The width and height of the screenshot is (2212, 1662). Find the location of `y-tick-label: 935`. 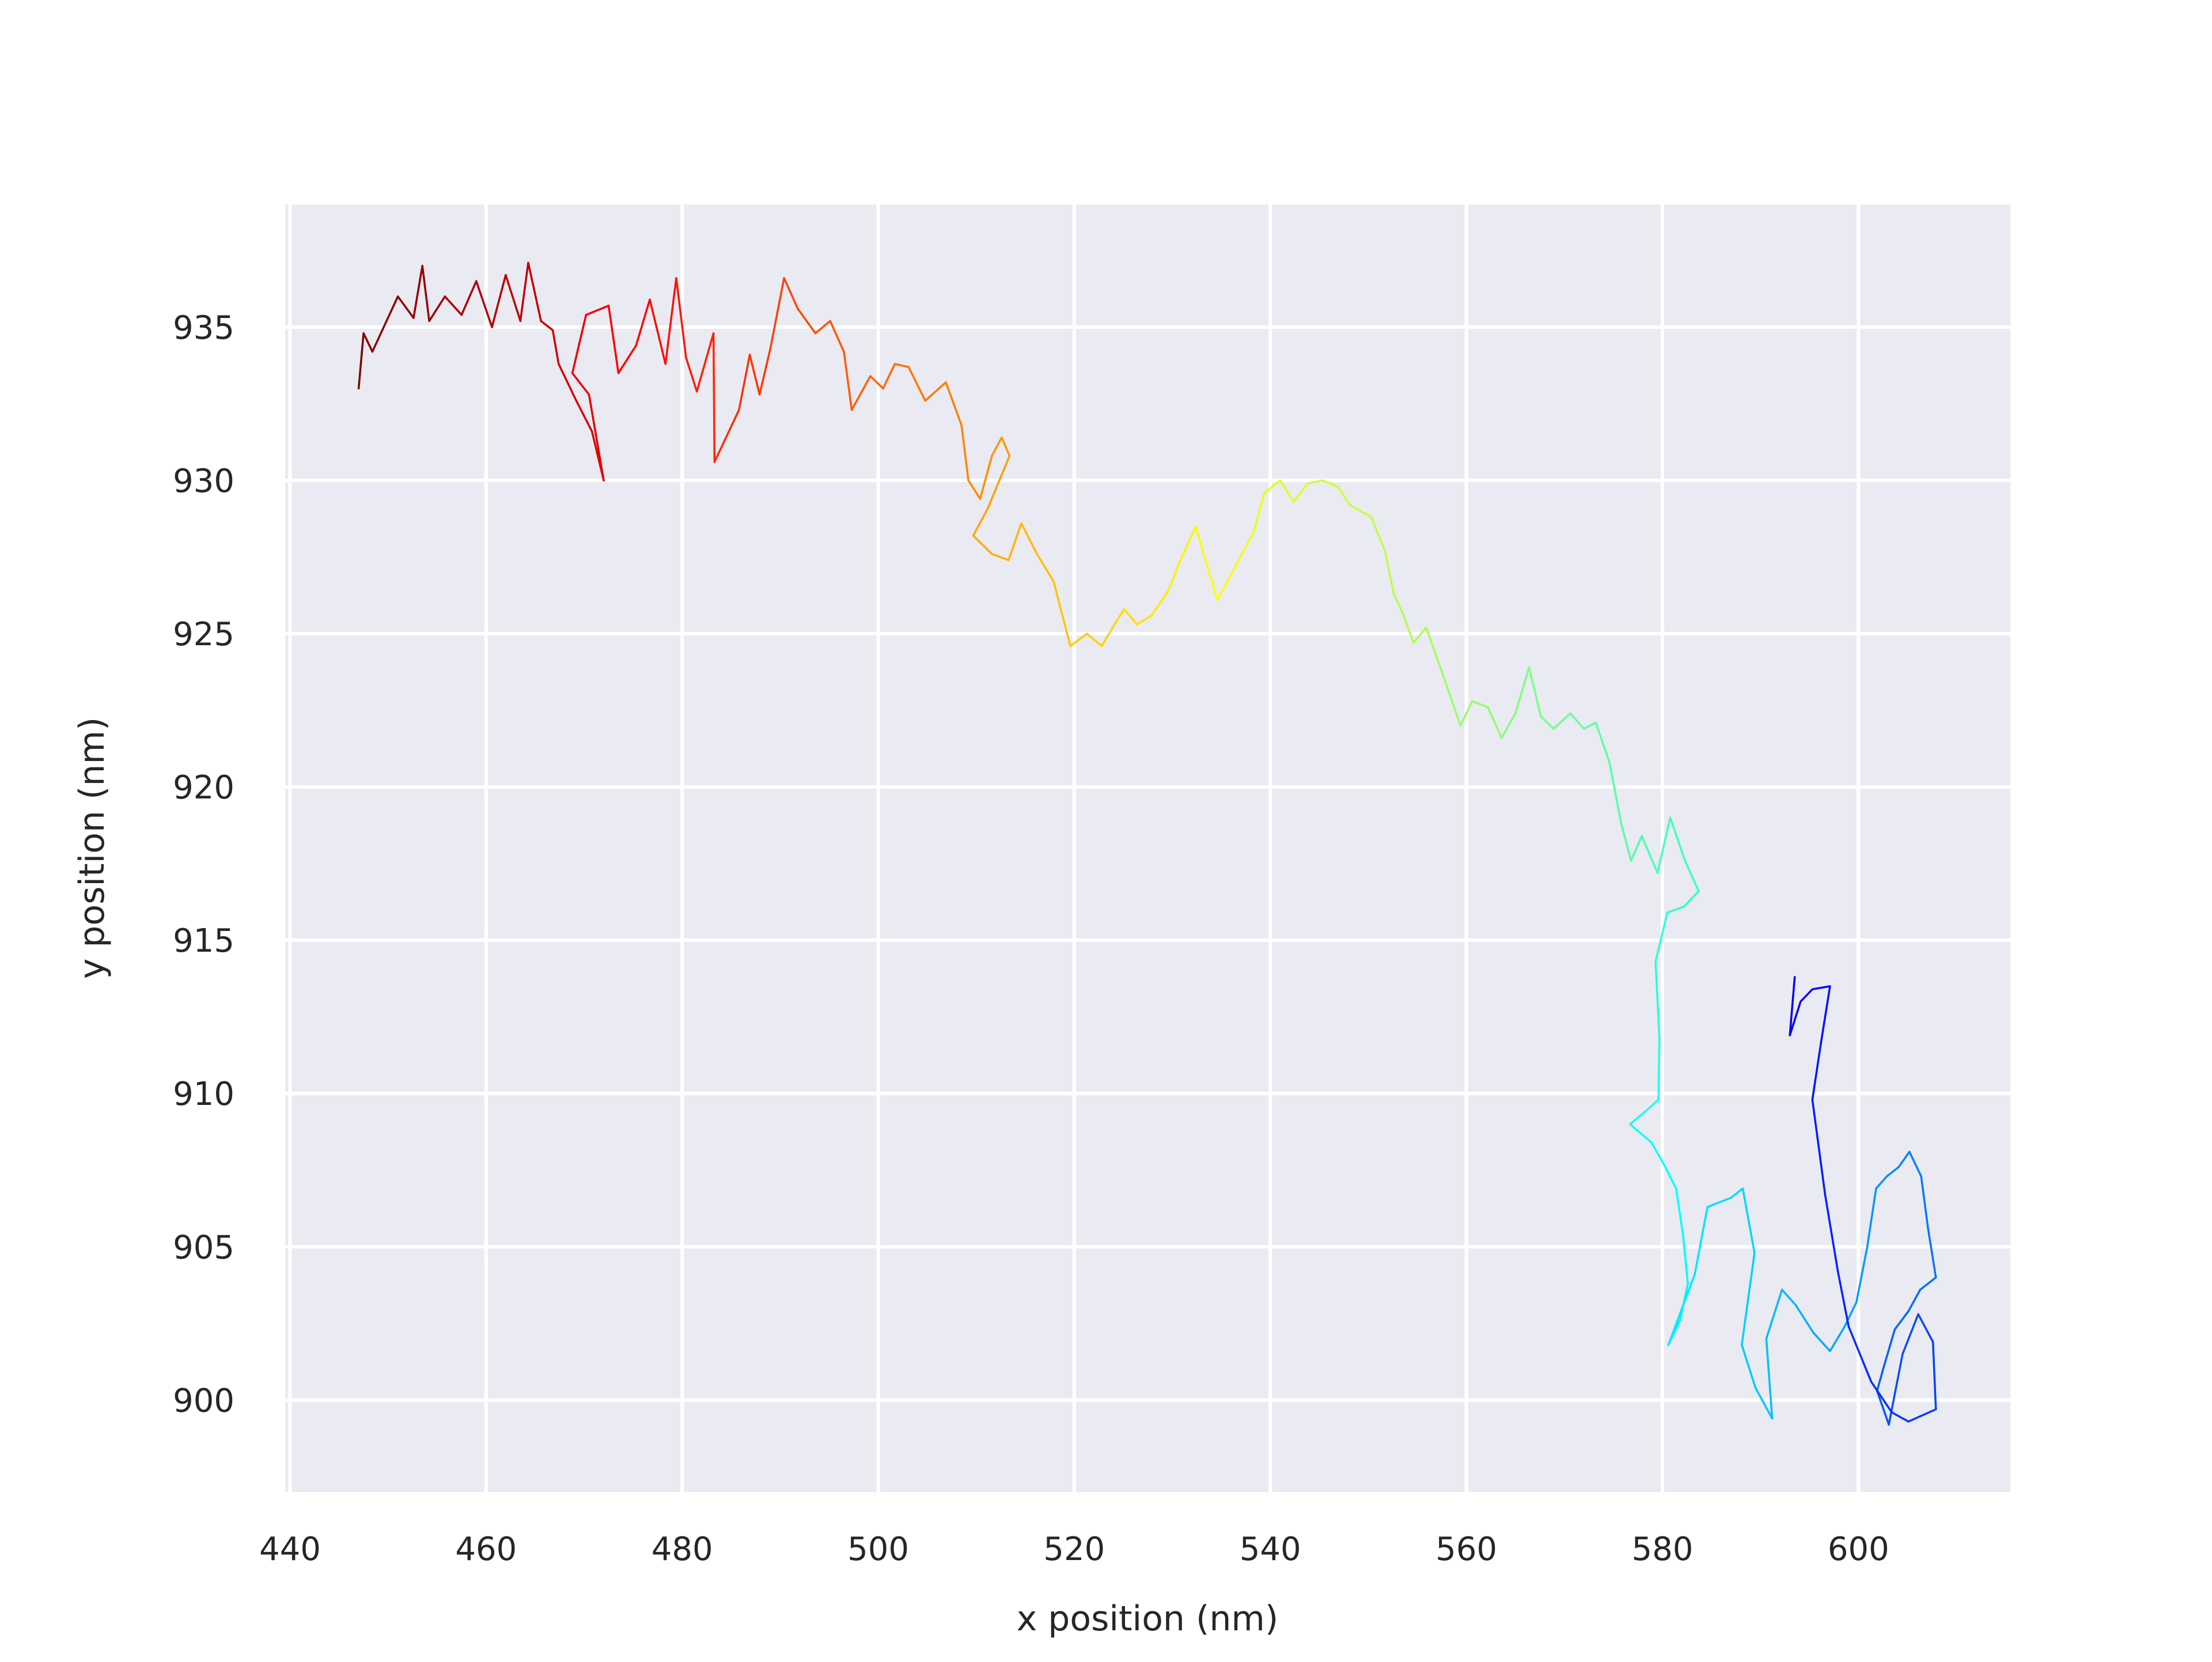

y-tick-label: 935 is located at coordinates (203, 328).